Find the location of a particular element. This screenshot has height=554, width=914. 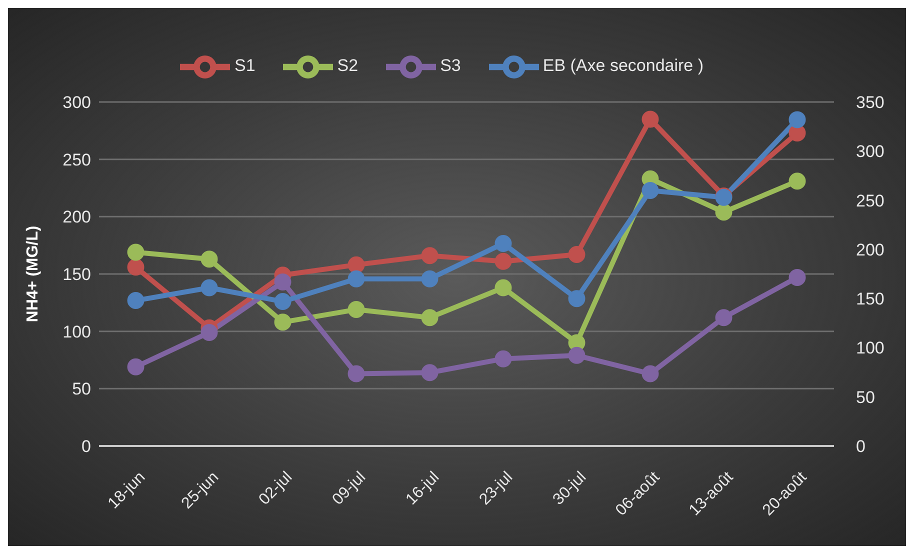

legend-label: S2 is located at coordinates (347, 66).